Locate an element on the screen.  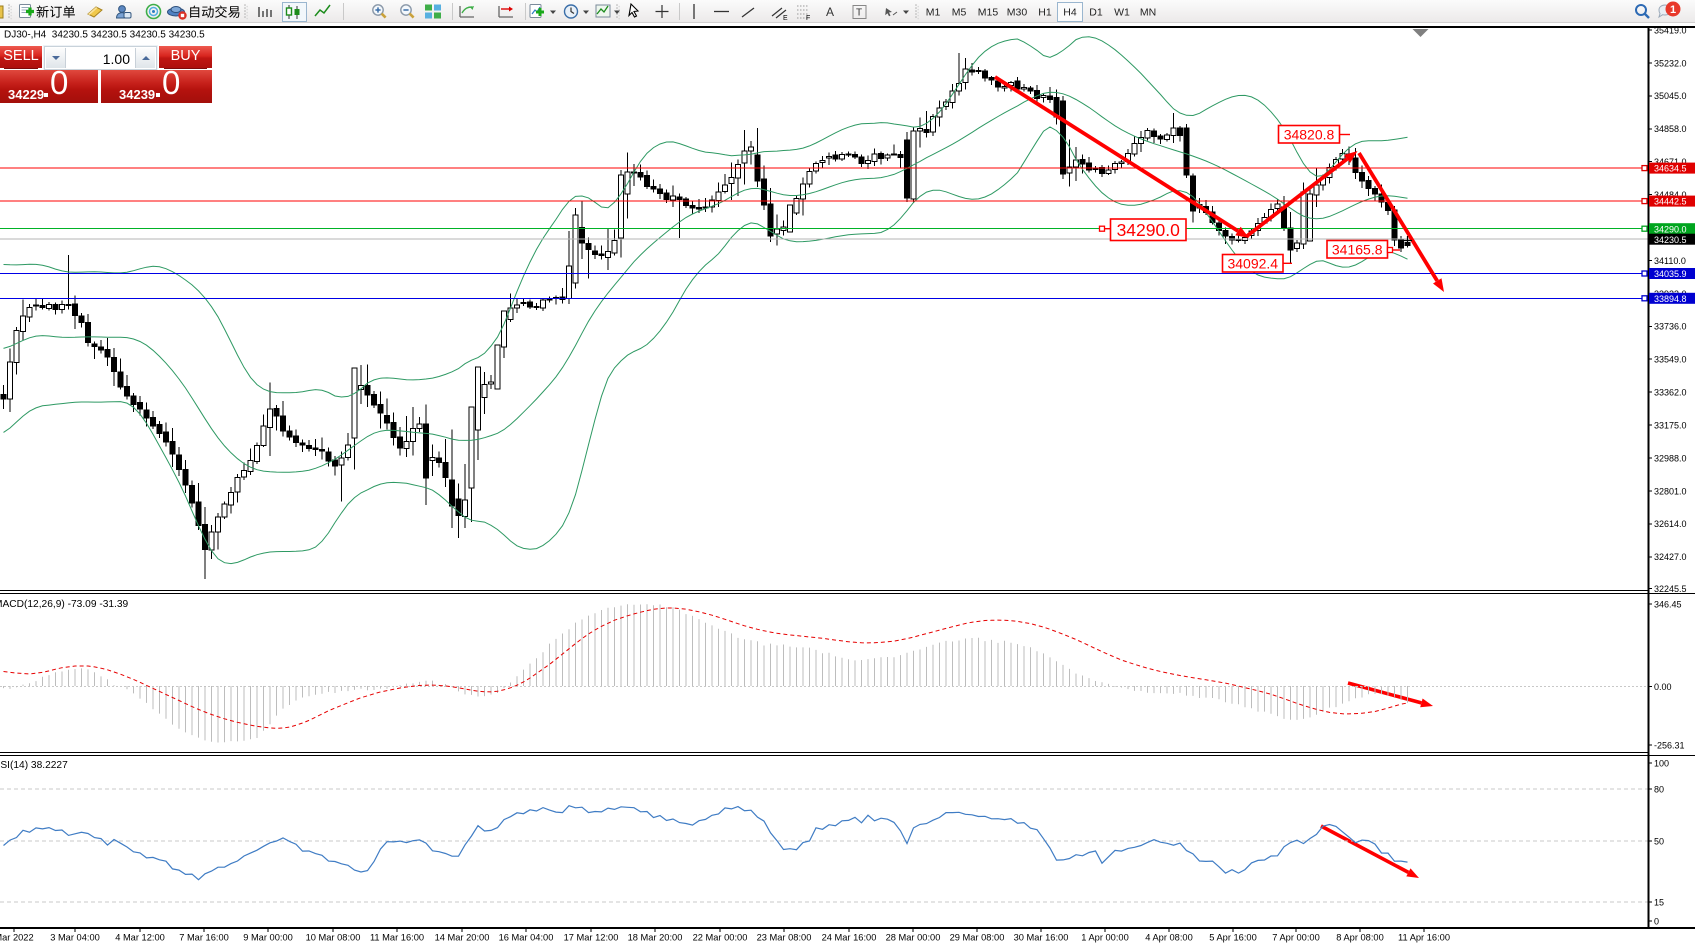
svg-text: 100 is located at coordinates (1661, 763).